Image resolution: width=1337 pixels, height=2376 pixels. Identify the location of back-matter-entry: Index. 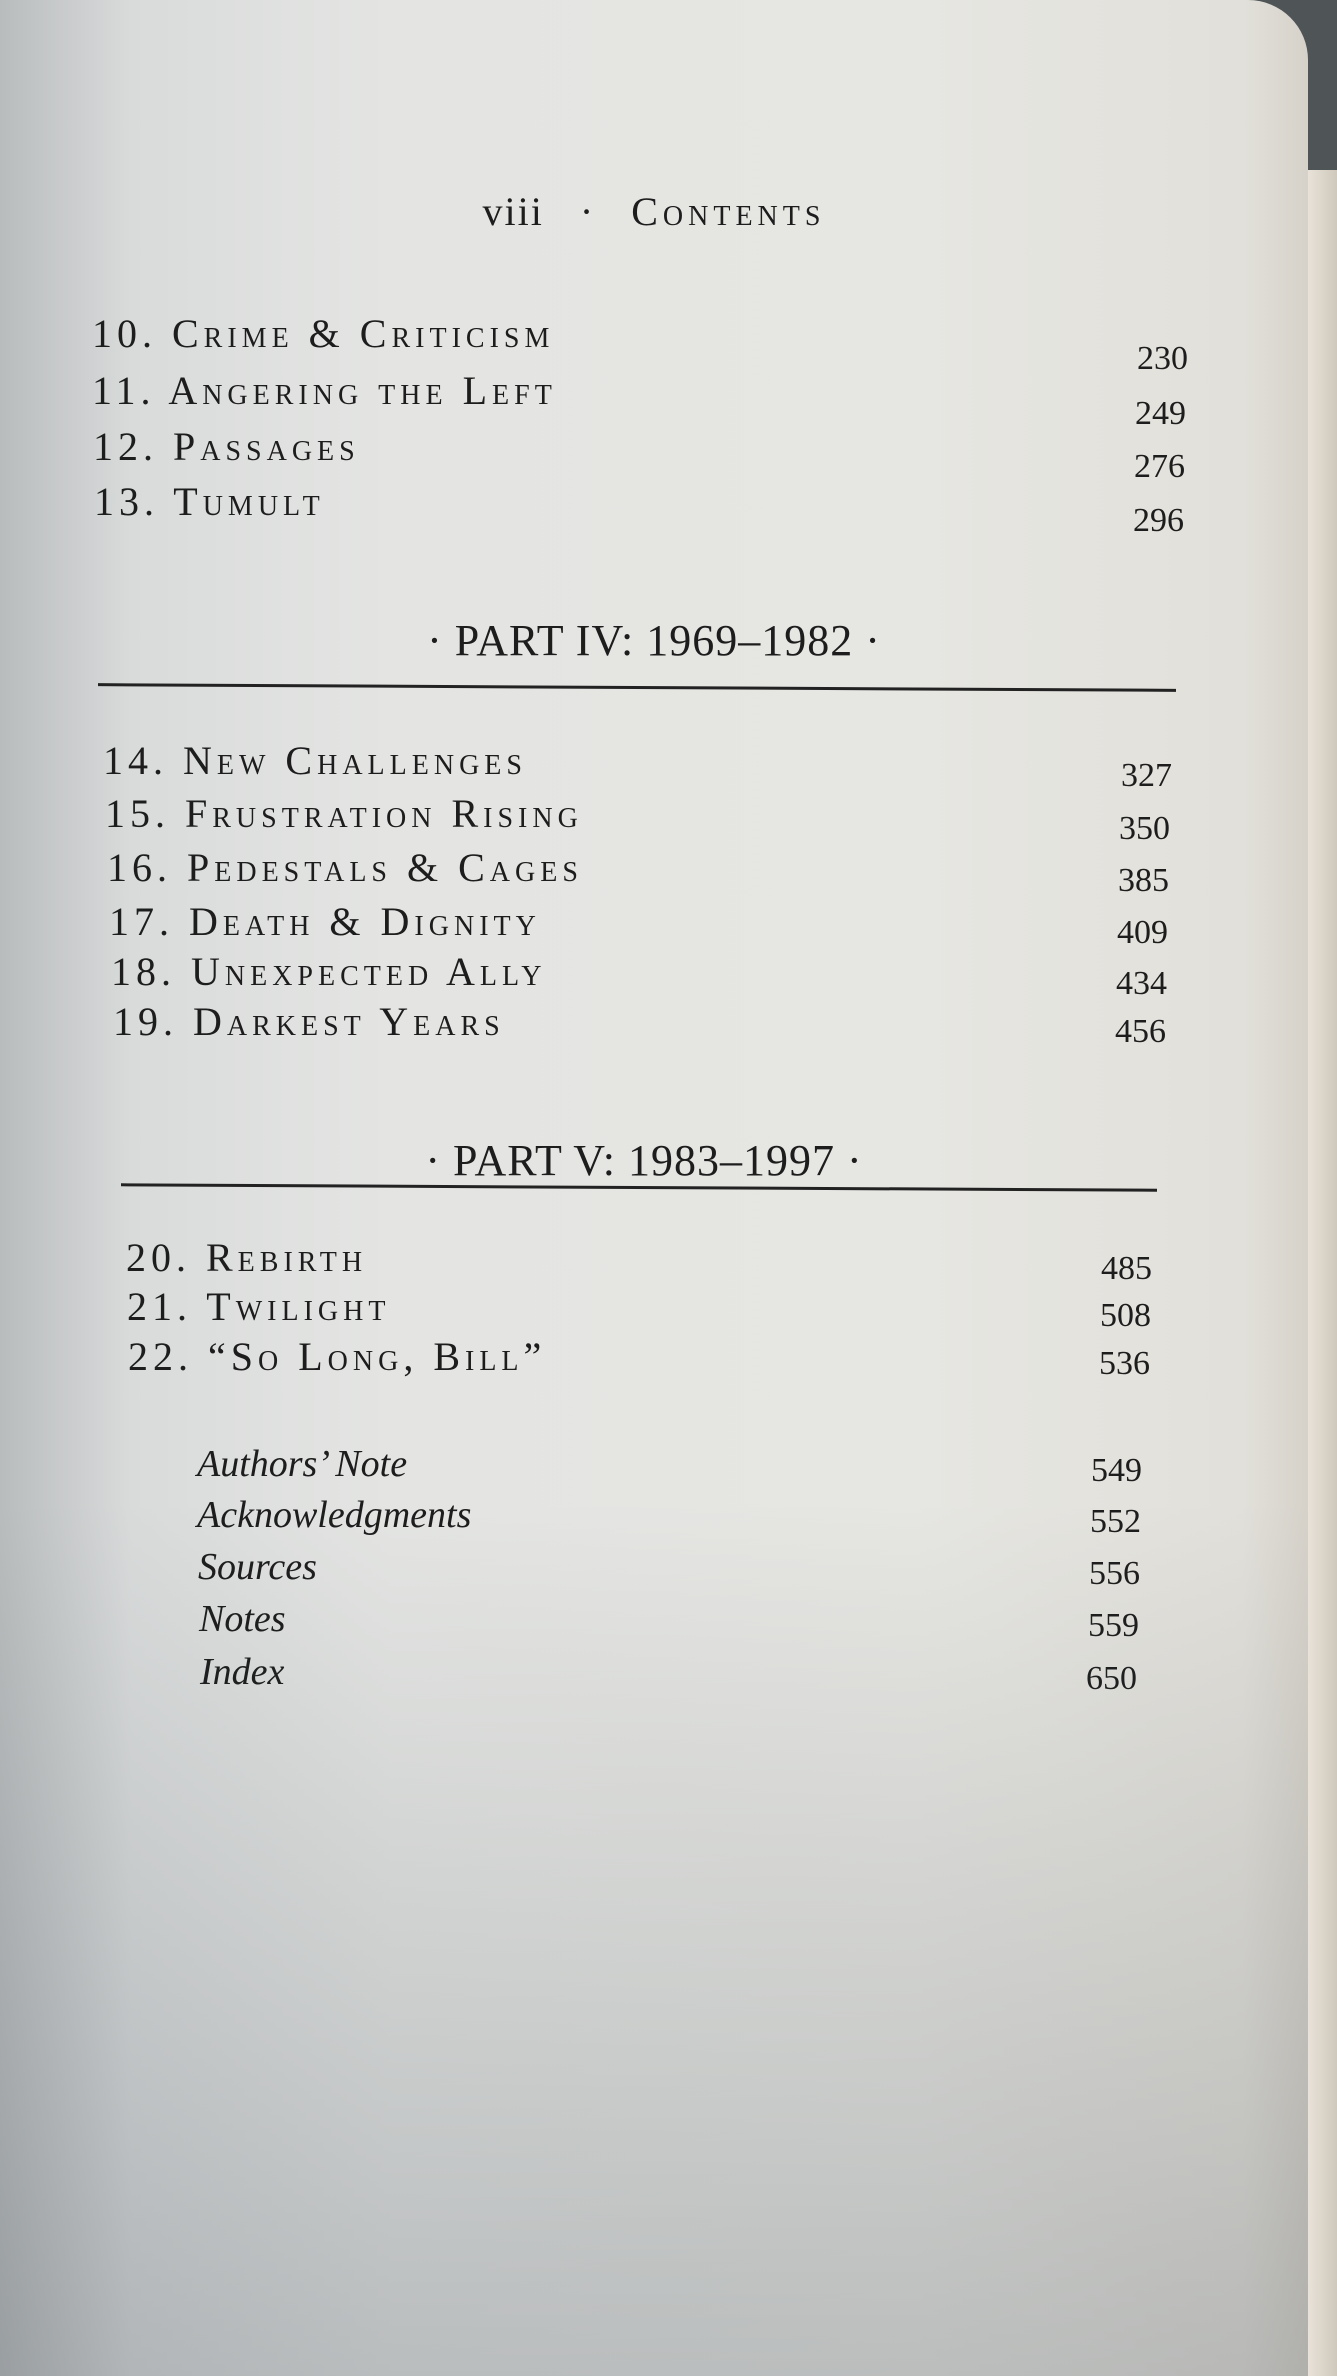
(242, 1672).